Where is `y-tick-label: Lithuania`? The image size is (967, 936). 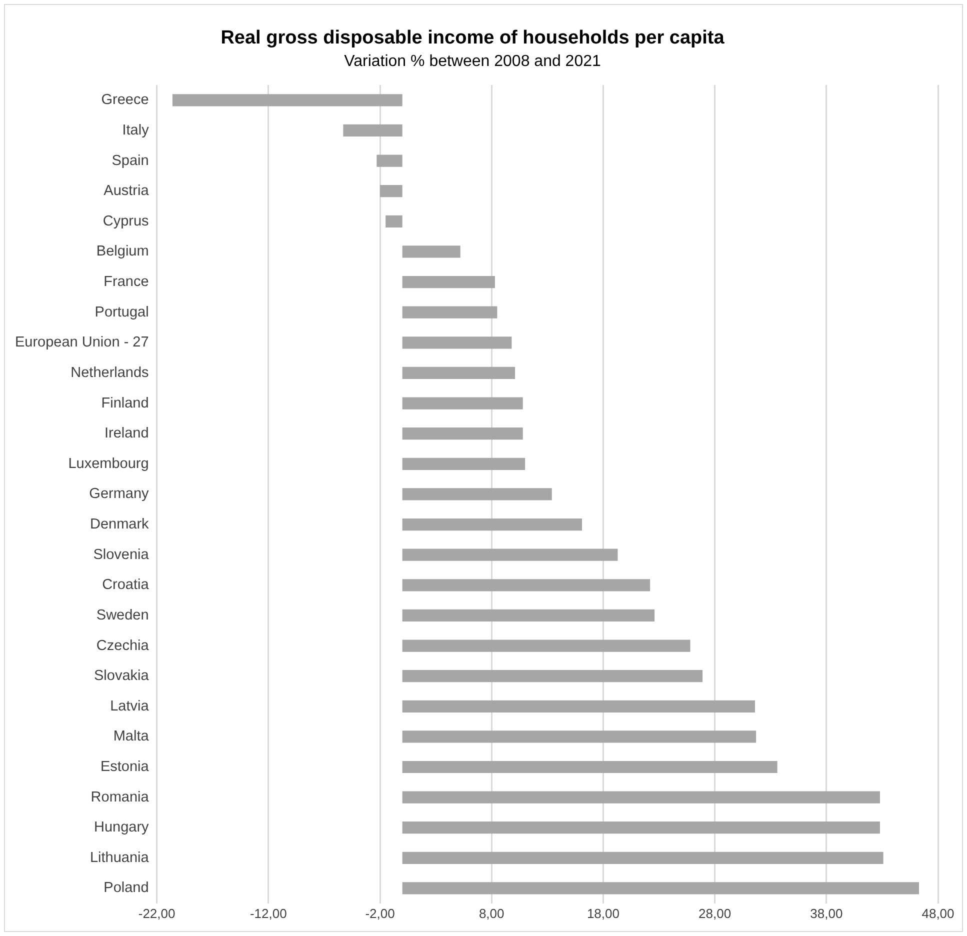 y-tick-label: Lithuania is located at coordinates (120, 858).